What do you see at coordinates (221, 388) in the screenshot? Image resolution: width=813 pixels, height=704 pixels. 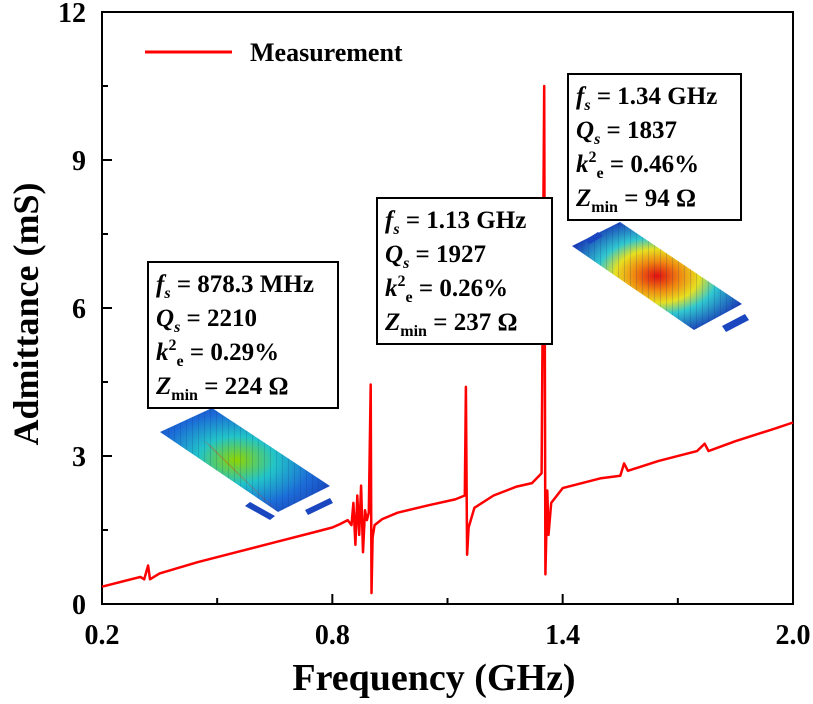 I see `annotation-zmin: Zmin = 224 Ω` at bounding box center [221, 388].